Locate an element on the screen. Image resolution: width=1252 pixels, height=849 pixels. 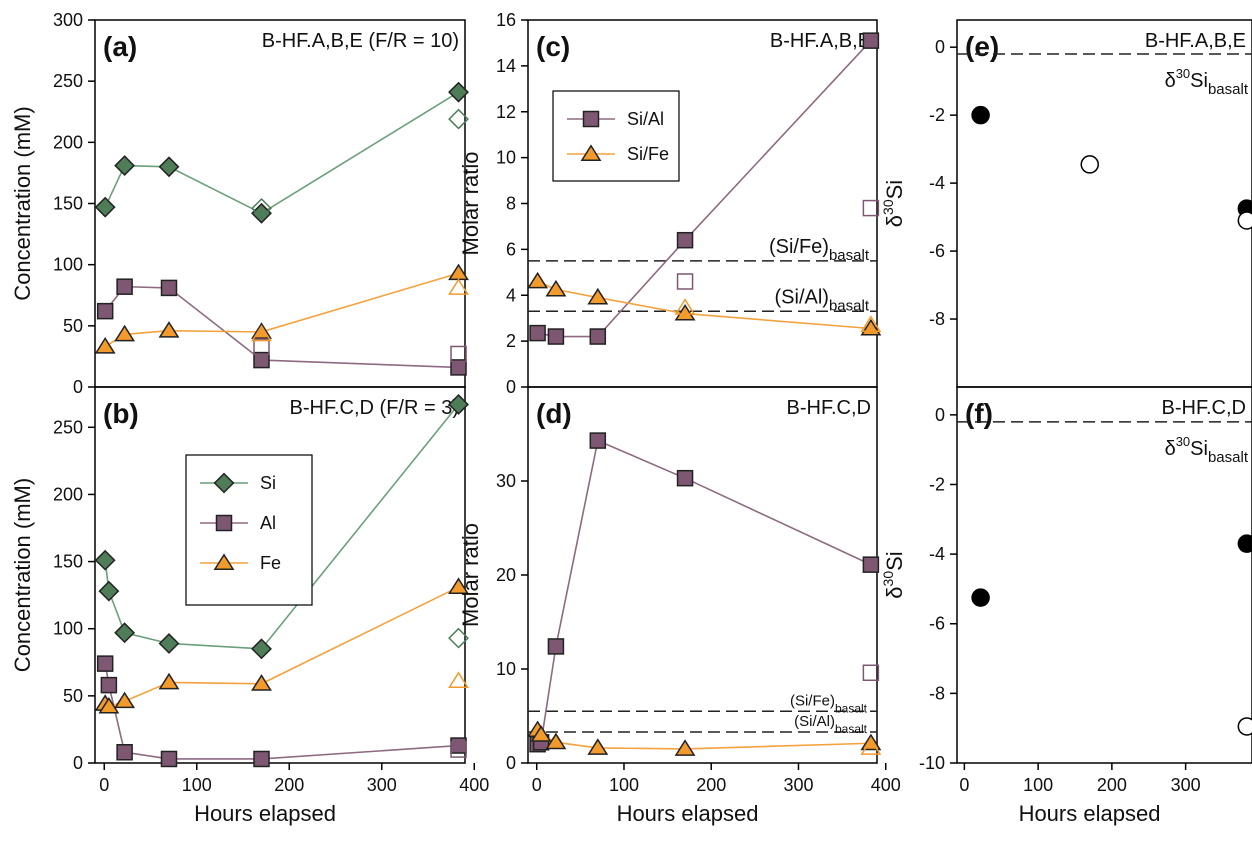
panel-label: (a) is located at coordinates (120, 46).